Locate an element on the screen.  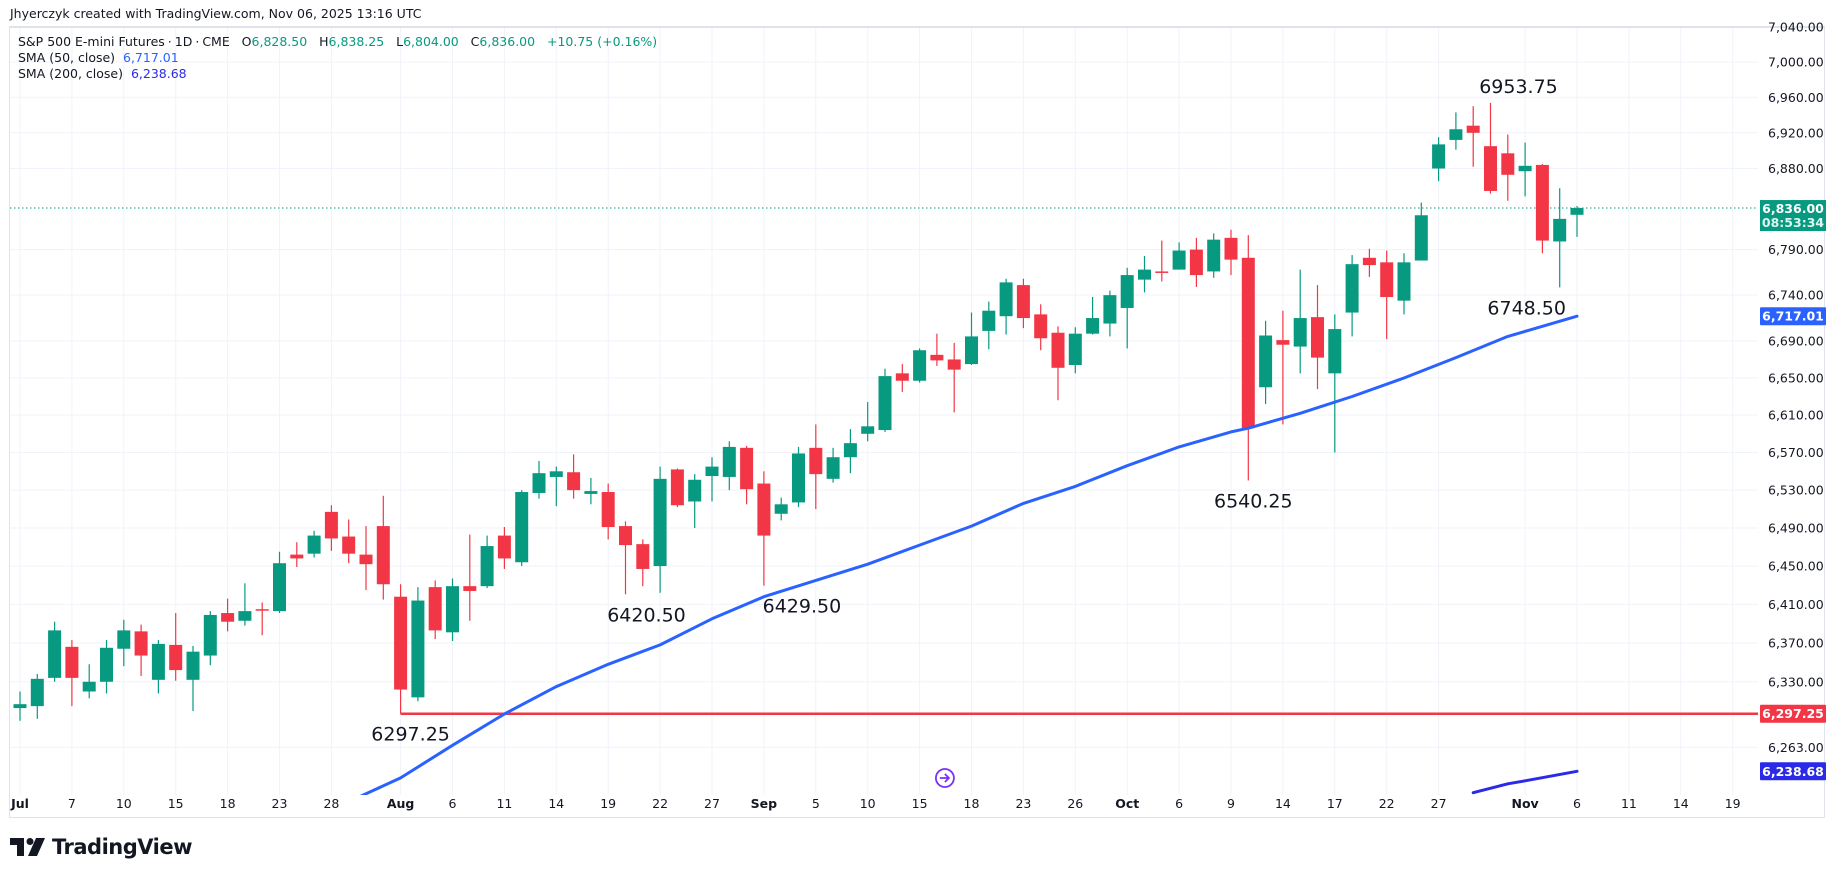
price-axis-badge: 6,717.01 is located at coordinates (1793, 316).